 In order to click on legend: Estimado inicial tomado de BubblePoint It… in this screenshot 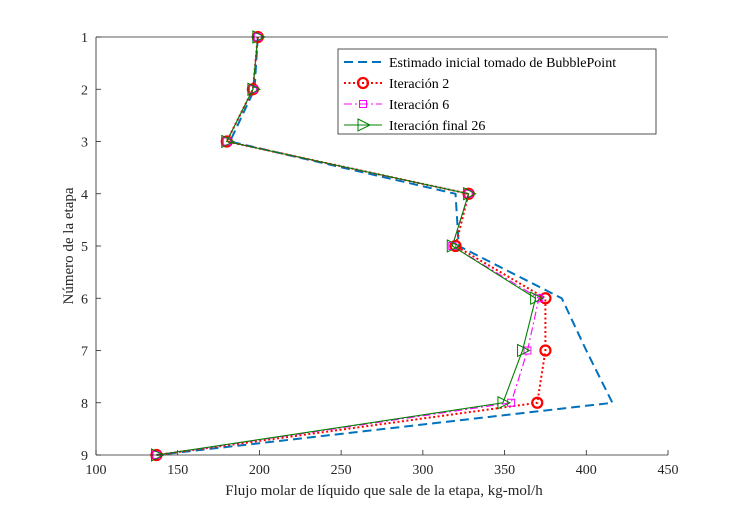, I will do `click(497, 91)`.